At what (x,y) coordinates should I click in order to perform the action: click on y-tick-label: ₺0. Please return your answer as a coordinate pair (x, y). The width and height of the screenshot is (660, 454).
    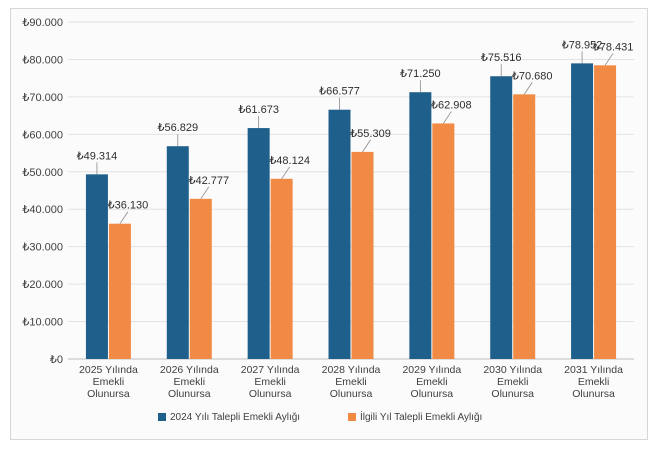
    Looking at the image, I should click on (56, 360).